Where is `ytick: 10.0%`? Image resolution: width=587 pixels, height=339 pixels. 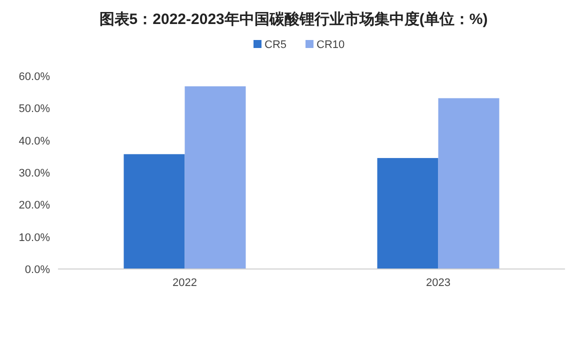 ytick: 10.0% is located at coordinates (34, 238).